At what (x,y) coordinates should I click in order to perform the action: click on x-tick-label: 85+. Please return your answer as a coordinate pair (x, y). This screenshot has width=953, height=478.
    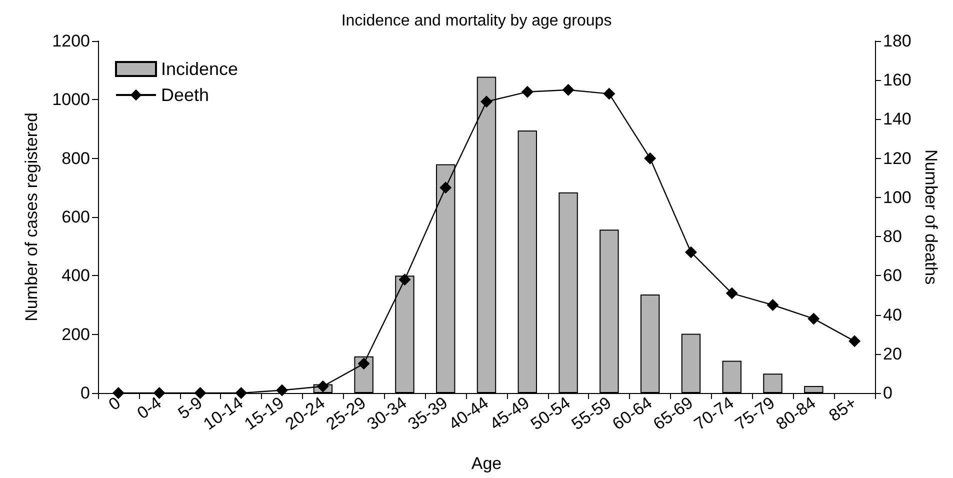
    Looking at the image, I should click on (842, 409).